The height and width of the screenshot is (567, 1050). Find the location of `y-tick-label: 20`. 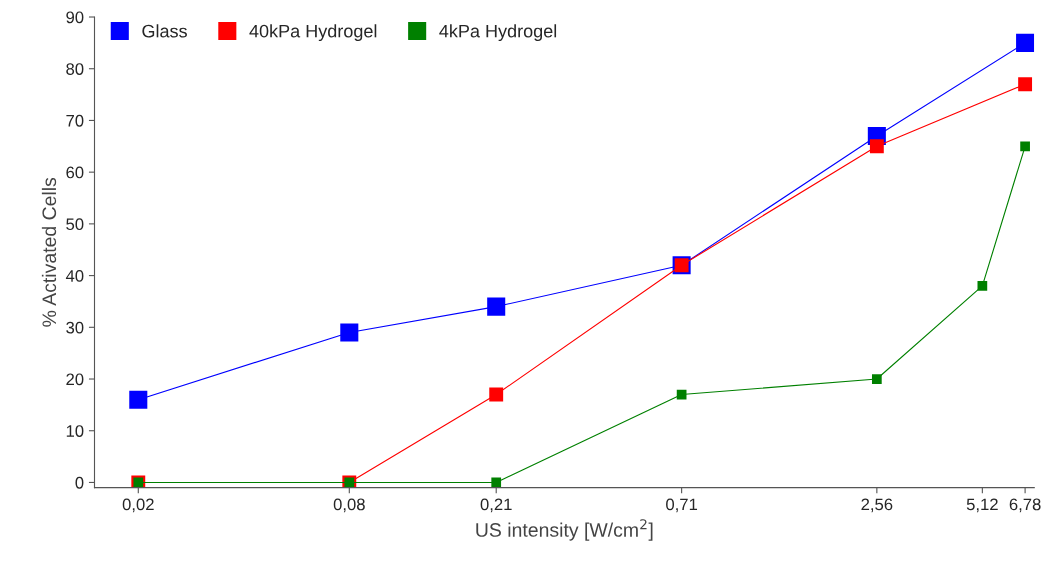

y-tick-label: 20 is located at coordinates (75, 379).